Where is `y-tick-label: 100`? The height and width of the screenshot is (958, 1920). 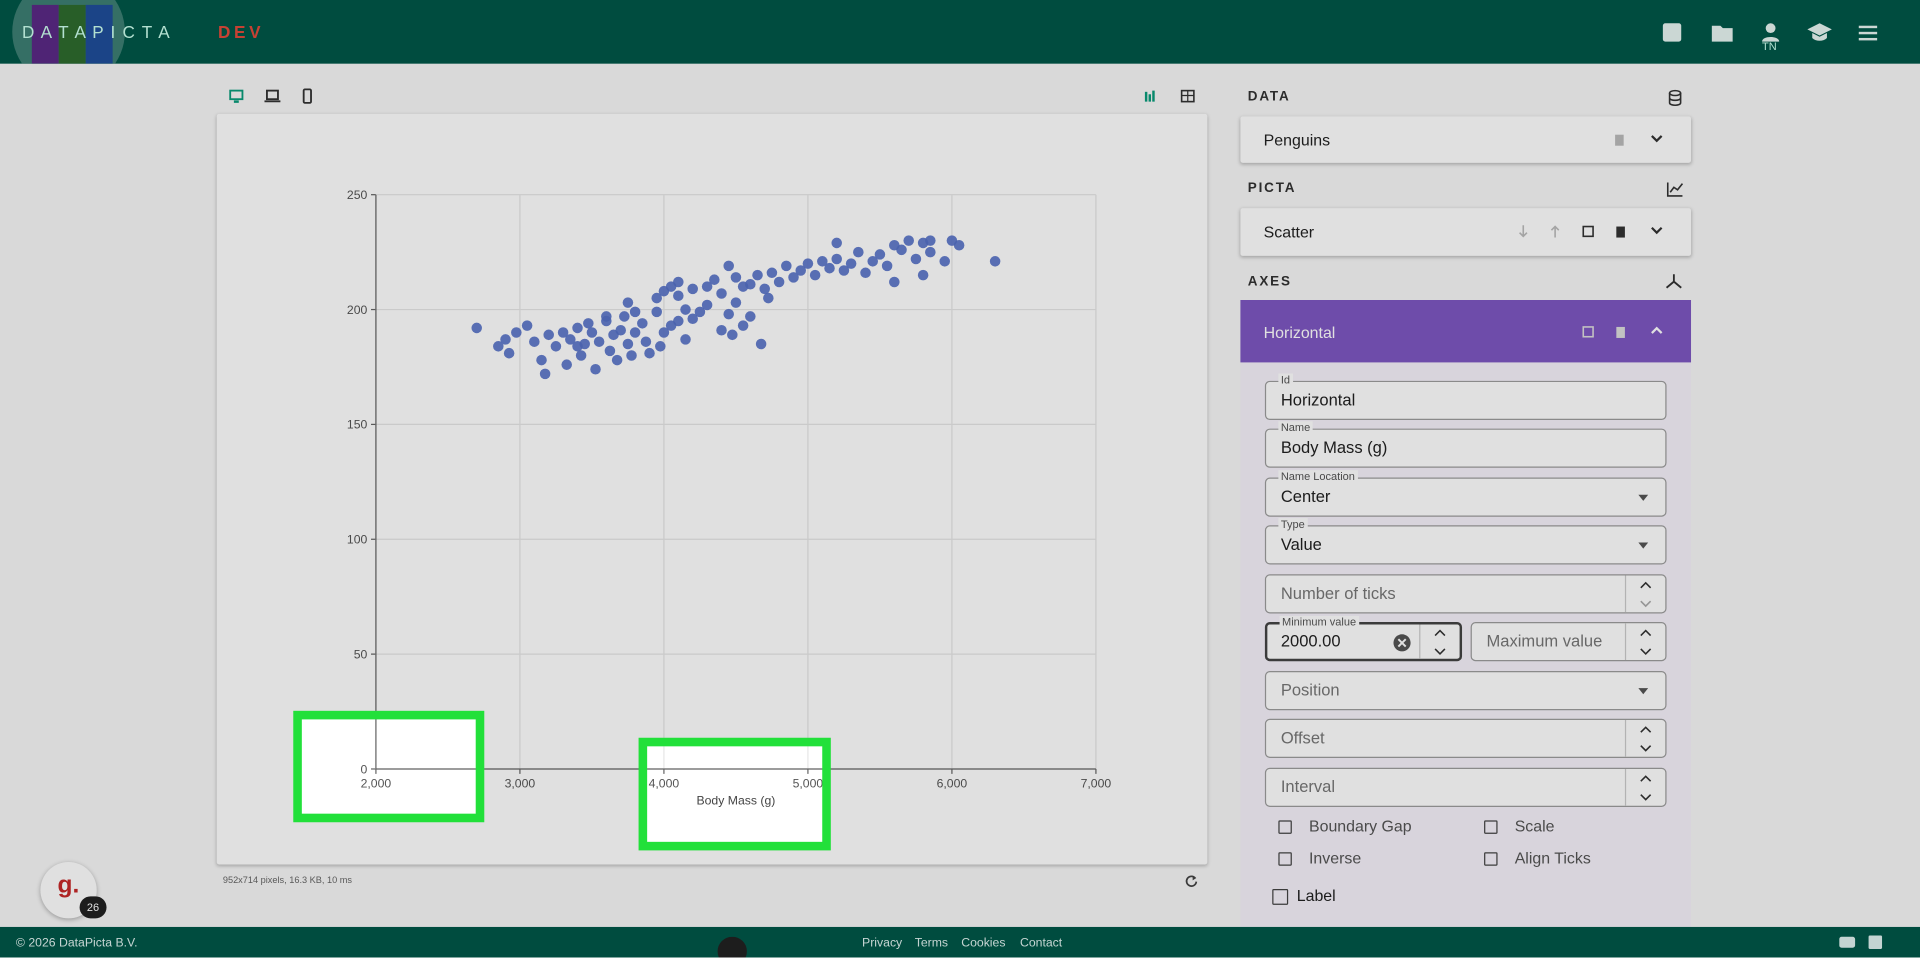 y-tick-label: 100 is located at coordinates (357, 540).